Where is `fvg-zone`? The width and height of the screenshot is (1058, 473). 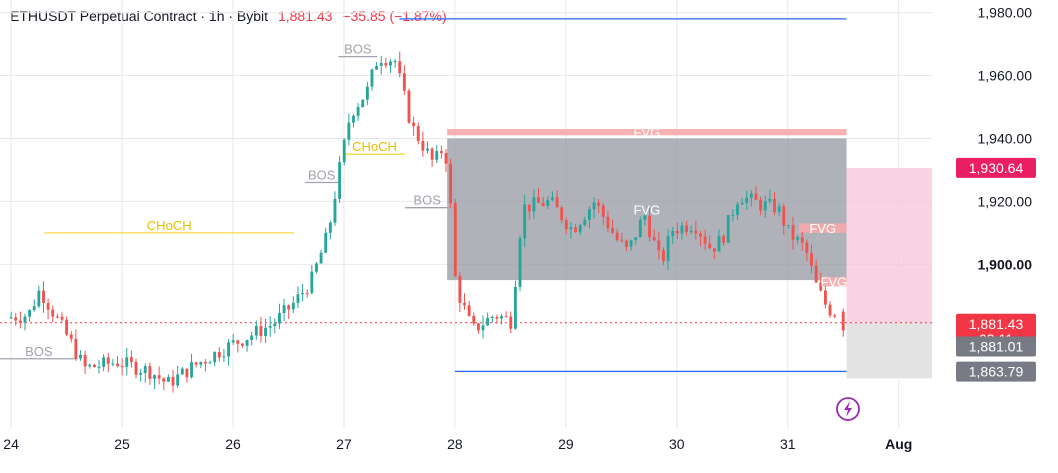 fvg-zone is located at coordinates (647, 132).